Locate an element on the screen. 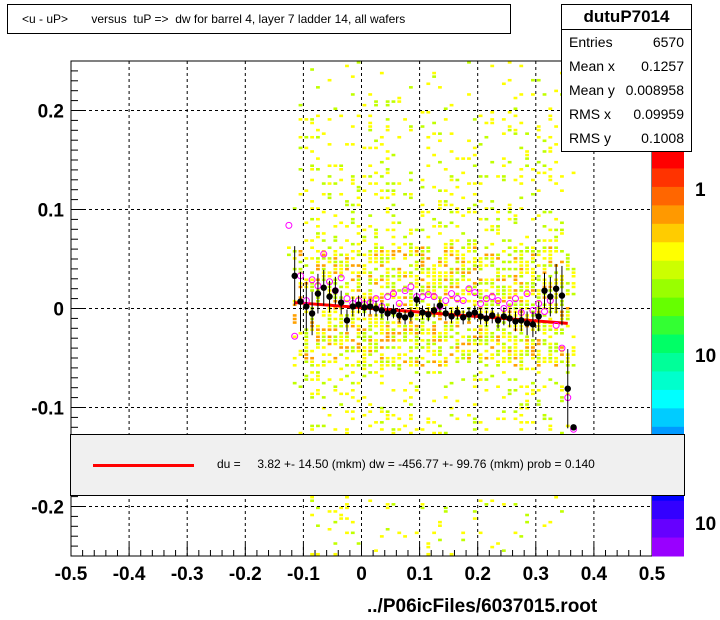 The image size is (720, 620). x-tick-label: 0.2 is located at coordinates (477, 574).